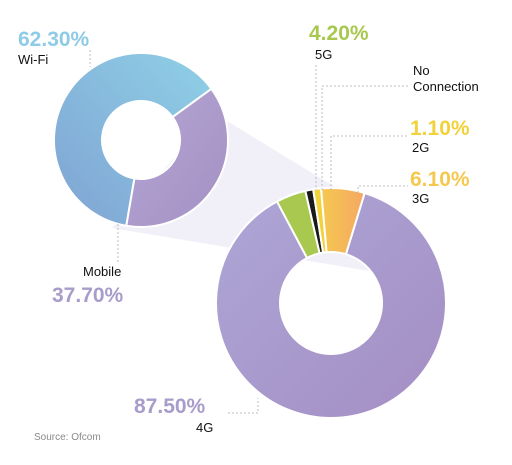 Image resolution: width=512 pixels, height=465 pixels. Describe the element at coordinates (446, 86) in the screenshot. I see `no-connection-label-line-2: Connection` at that location.